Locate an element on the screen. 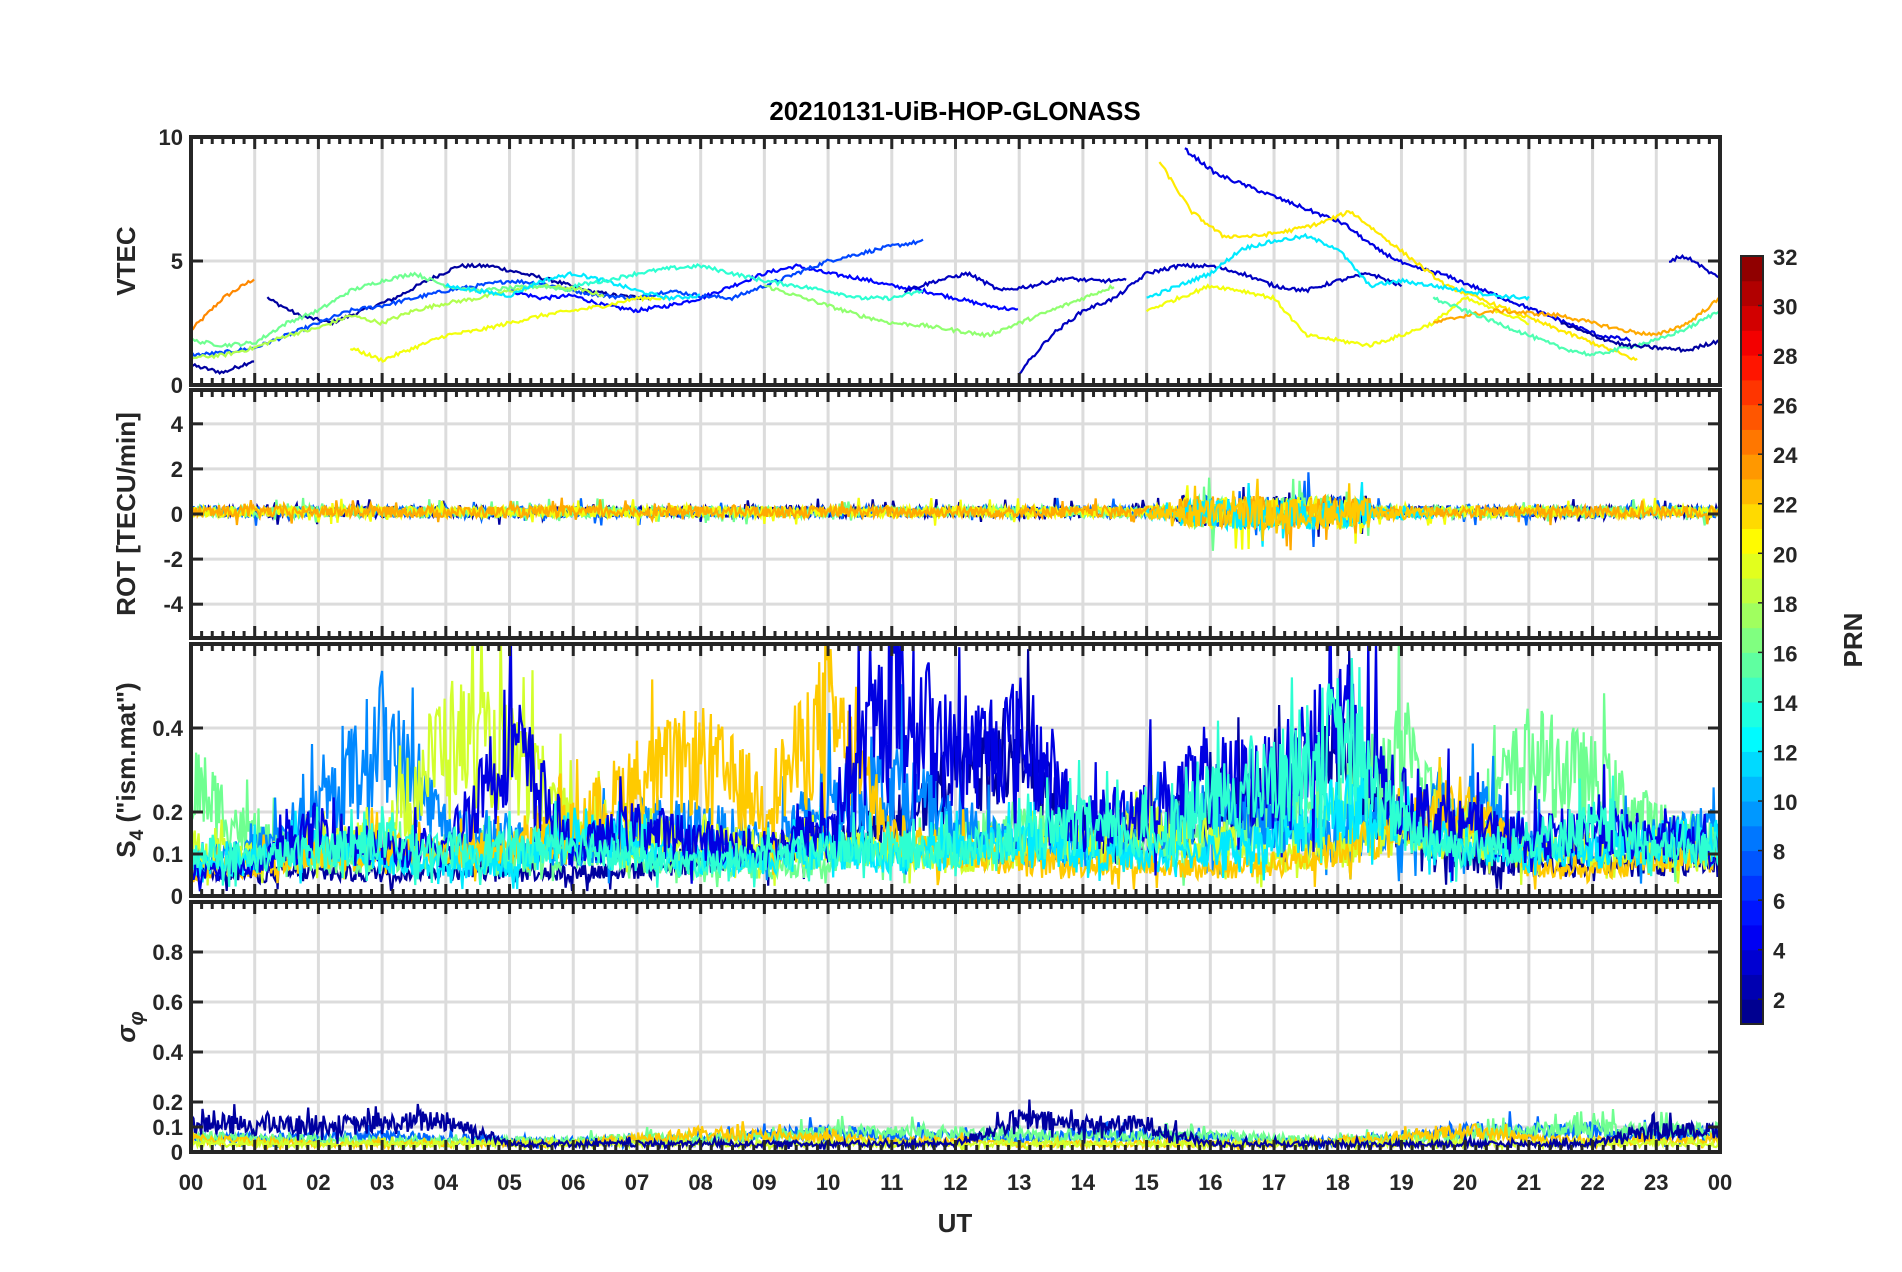 The height and width of the screenshot is (1272, 1902). colorbar-tick-label: 16 is located at coordinates (1785, 653).